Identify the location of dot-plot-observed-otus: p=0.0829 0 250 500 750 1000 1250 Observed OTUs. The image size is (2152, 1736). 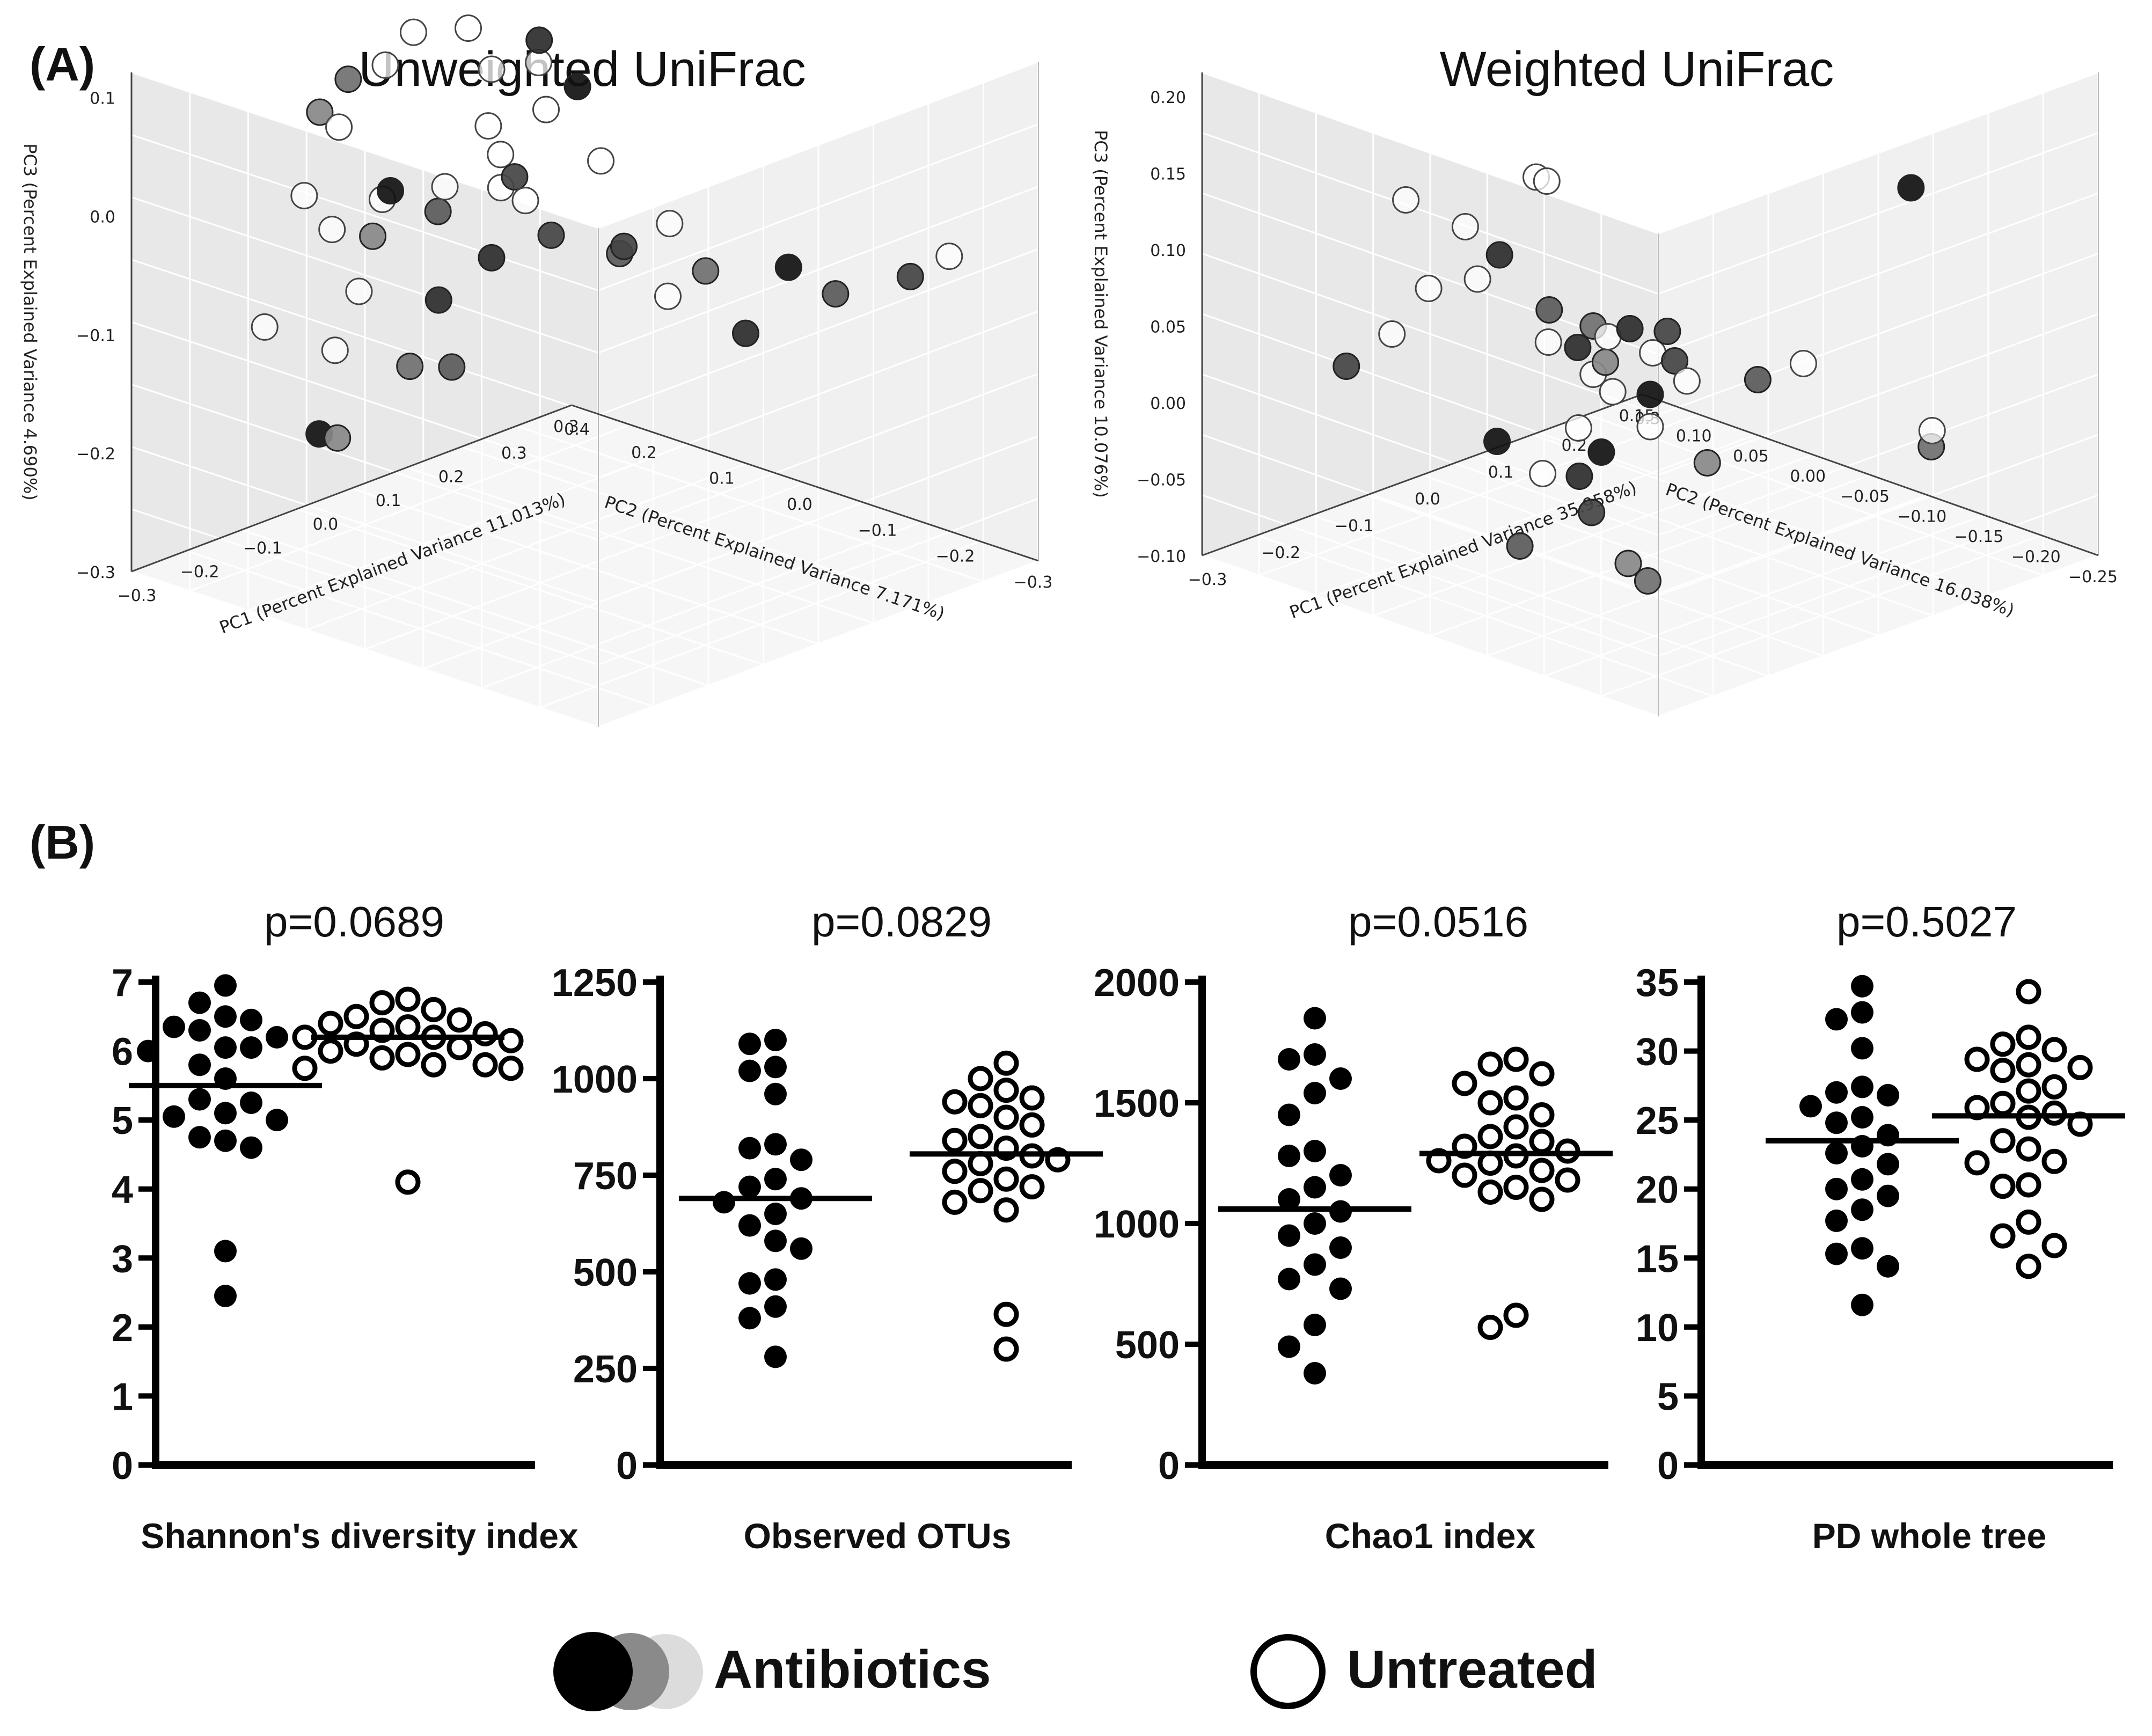
(827, 1227).